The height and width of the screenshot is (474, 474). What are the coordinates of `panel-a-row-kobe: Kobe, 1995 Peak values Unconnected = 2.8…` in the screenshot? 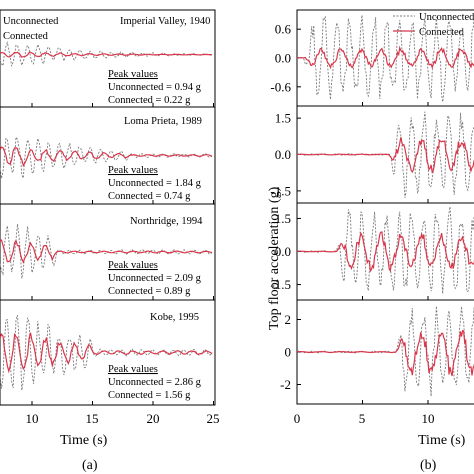 It's located at (108, 352).